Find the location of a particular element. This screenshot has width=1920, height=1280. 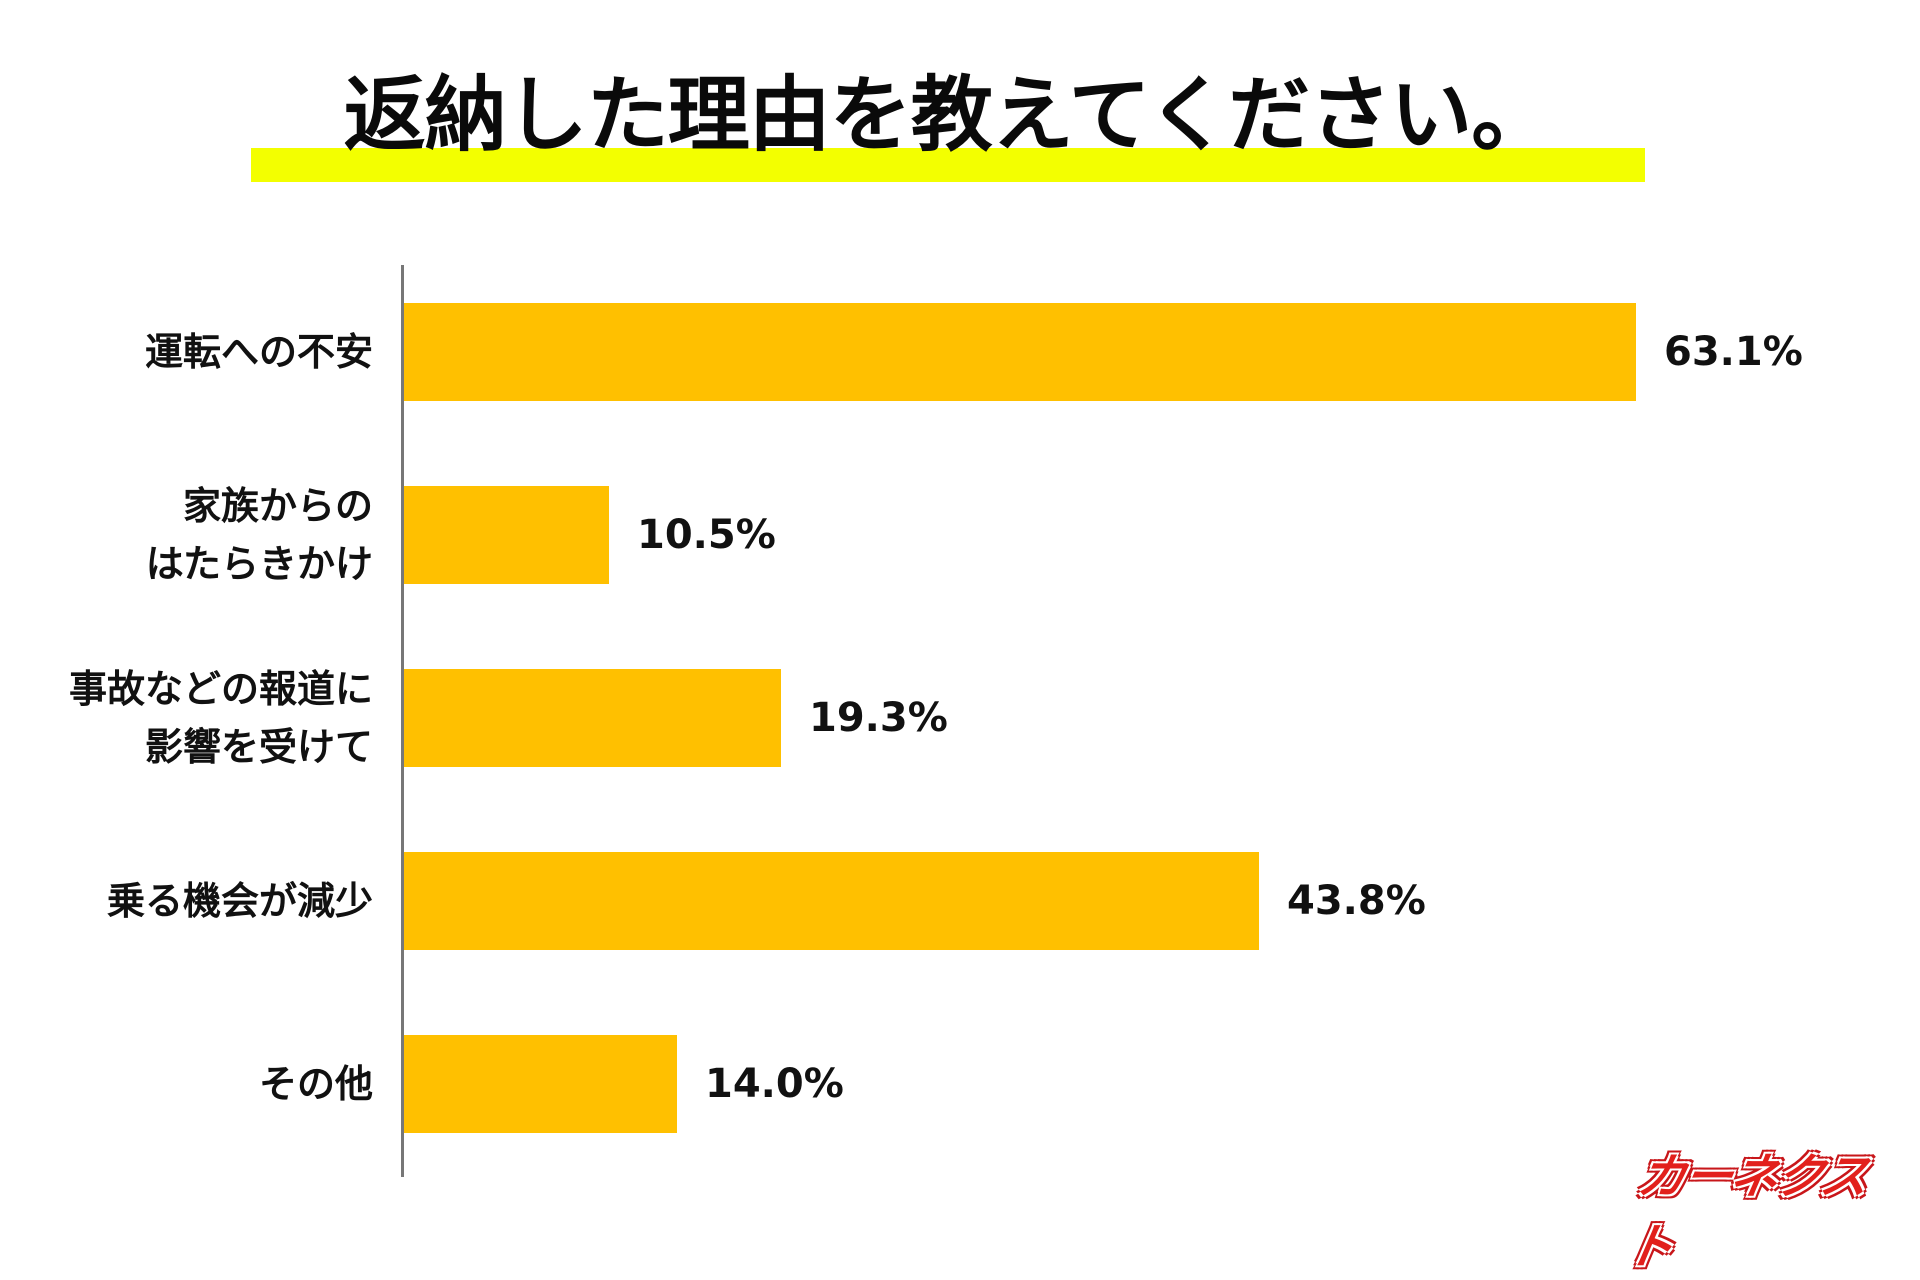

category-label-line: 事故などの報道に is located at coordinates (220, 689).